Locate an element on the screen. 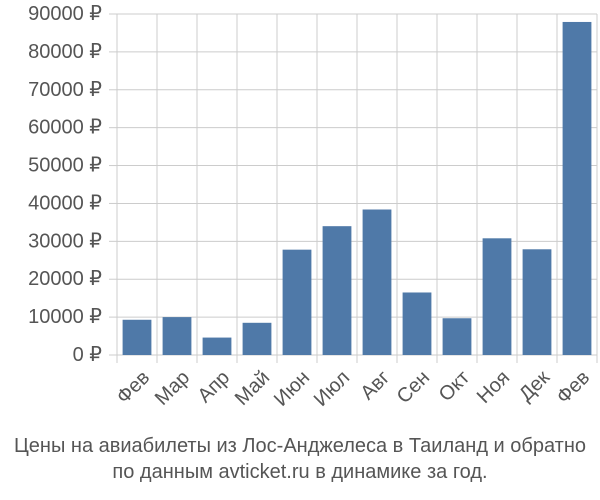 The image size is (600, 500). chart-caption-line-2: по данным avticket.ru в динамике за год. is located at coordinates (300, 472).